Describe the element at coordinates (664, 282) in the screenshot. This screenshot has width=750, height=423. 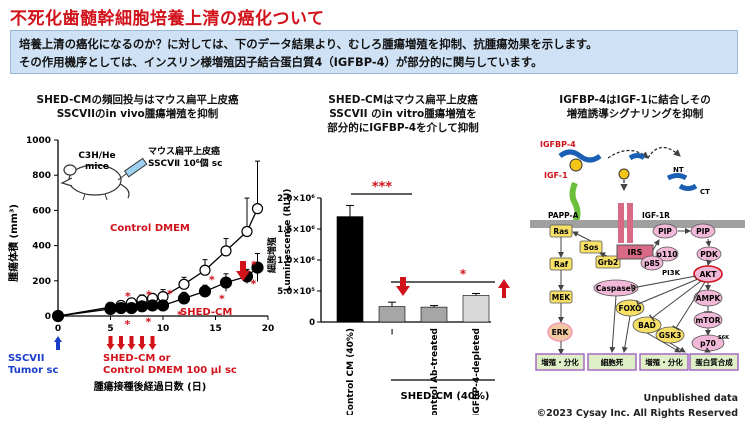
I see `inhibition-line` at that location.